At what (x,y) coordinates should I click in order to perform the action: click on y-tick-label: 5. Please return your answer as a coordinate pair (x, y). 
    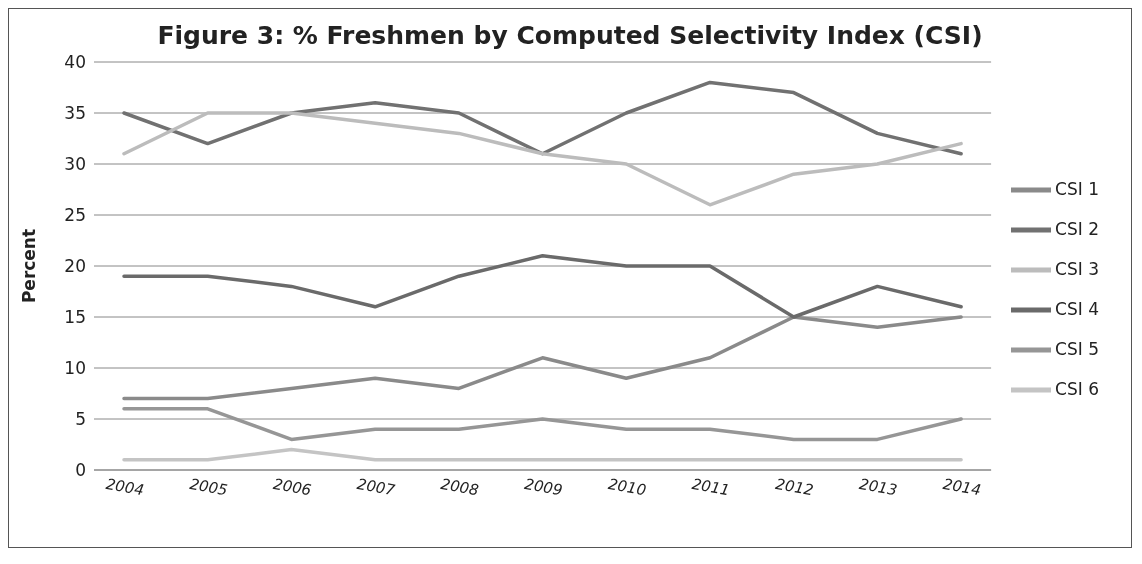
    Looking at the image, I should click on (80, 419).